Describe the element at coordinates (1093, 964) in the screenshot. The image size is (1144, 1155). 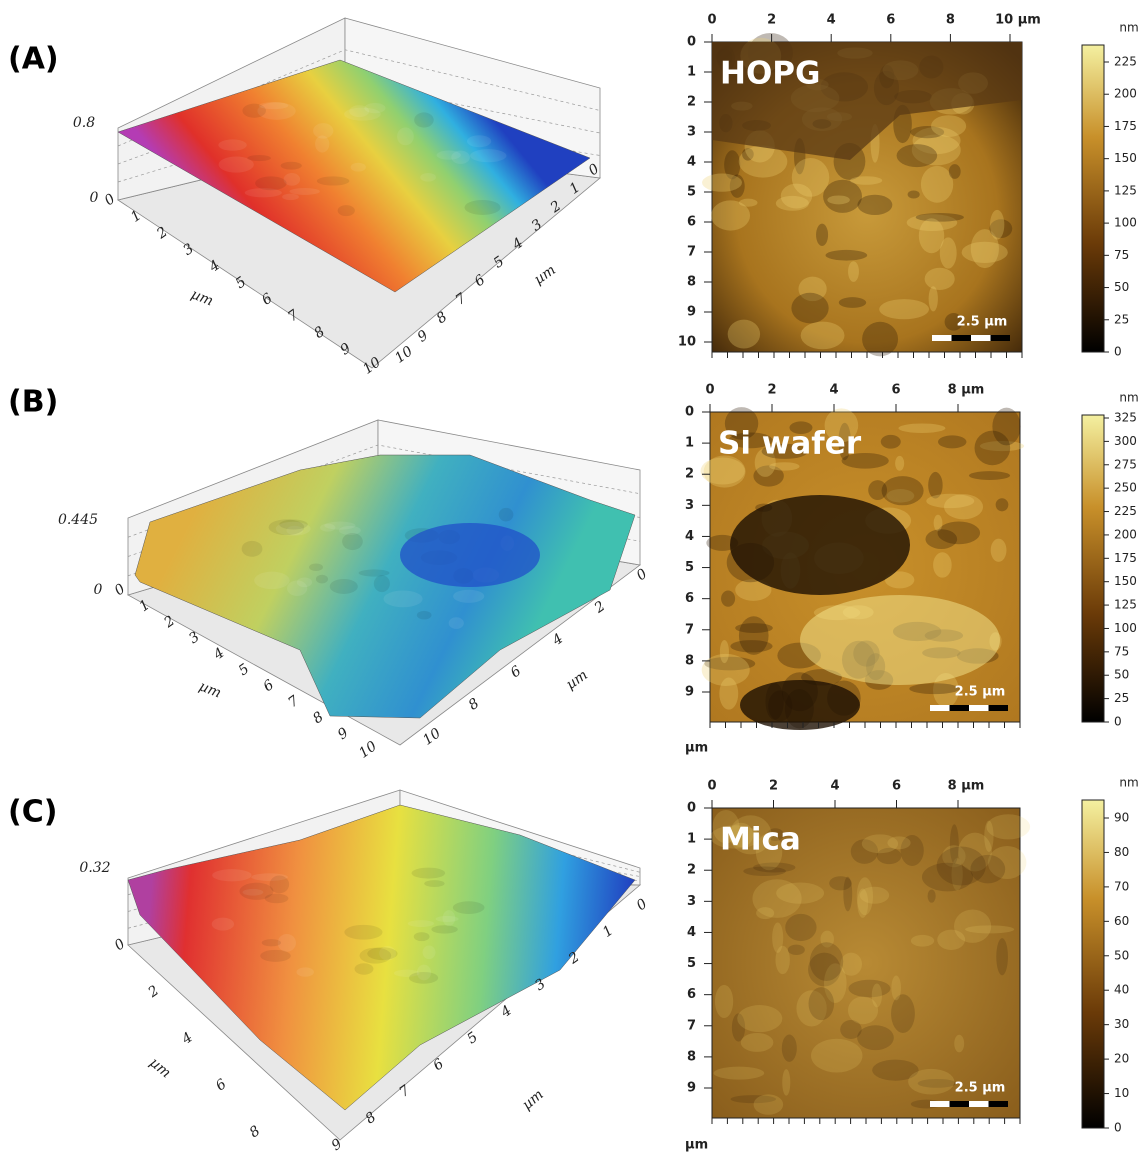
I see `colorbar` at that location.